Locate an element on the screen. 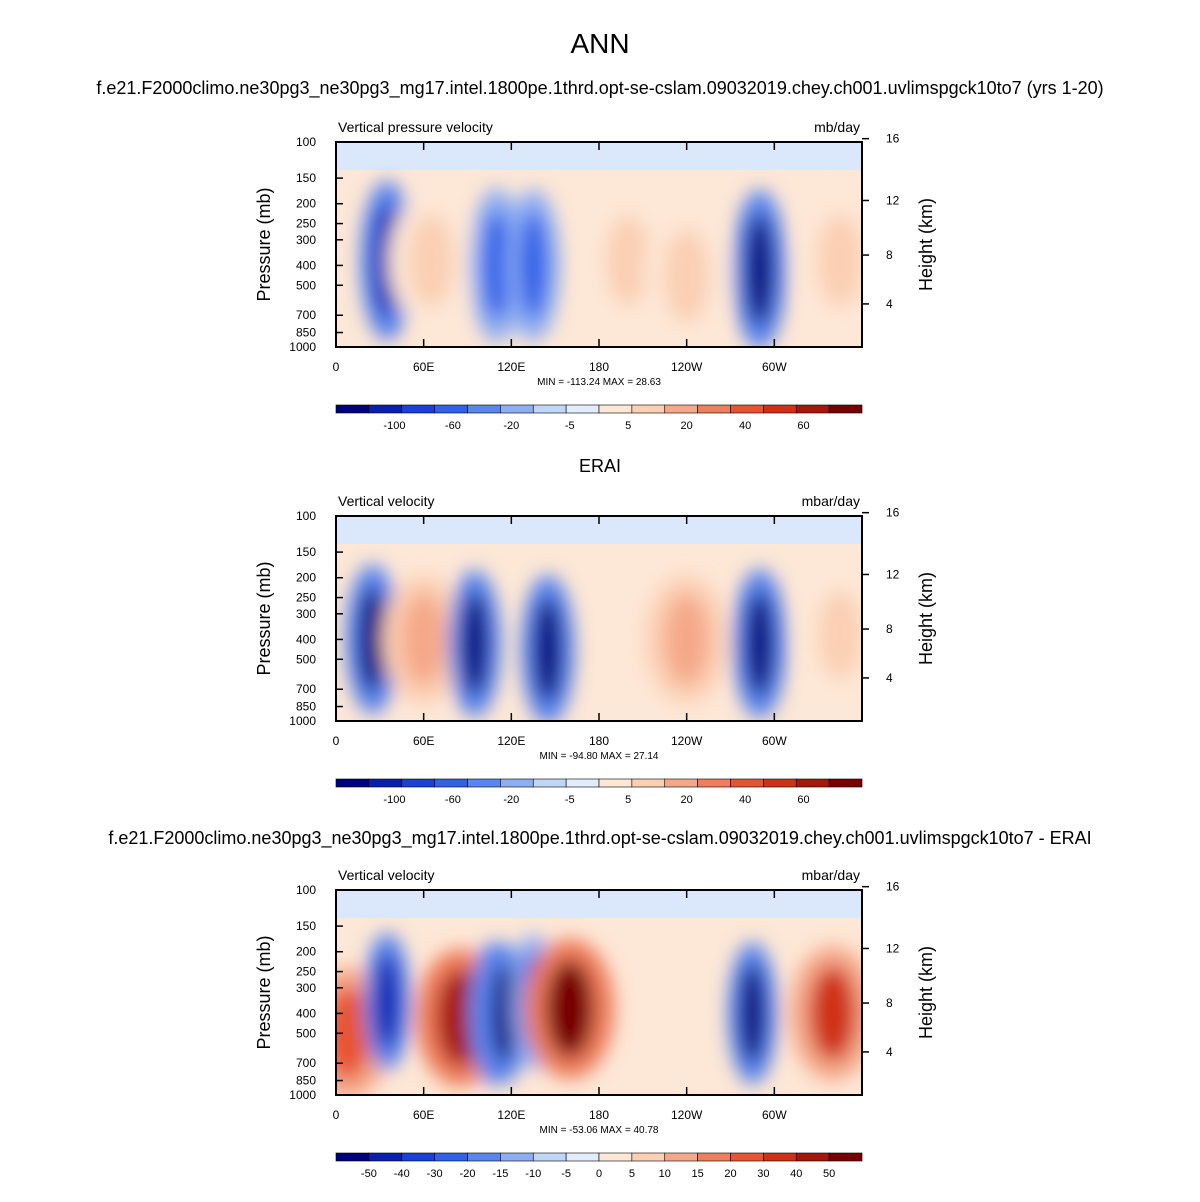 The height and width of the screenshot is (1202, 1200). colorbar-label: -10 is located at coordinates (533, 1174).